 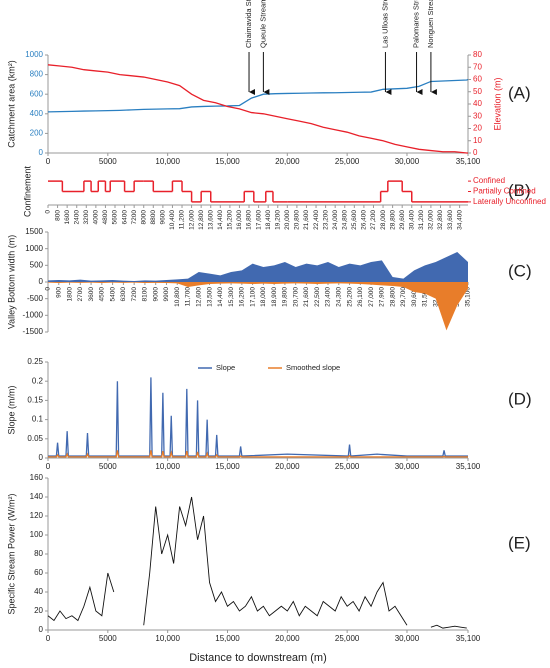 I want to click on x-tick-label: 16,200, so click(x=242, y=297).